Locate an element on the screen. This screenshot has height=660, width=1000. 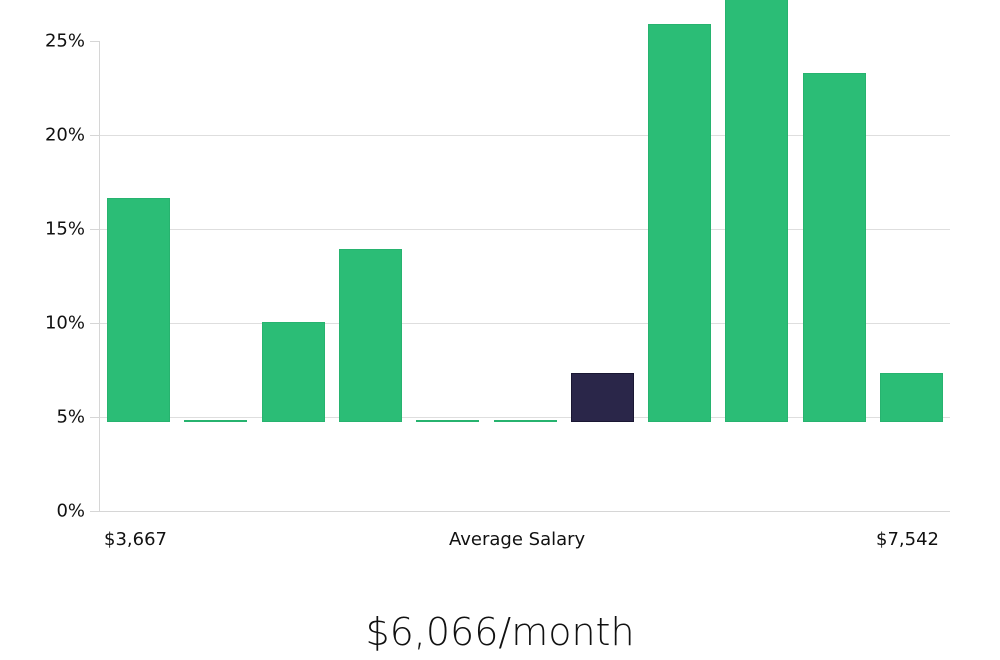
bar-highlighted is located at coordinates (602, 397).